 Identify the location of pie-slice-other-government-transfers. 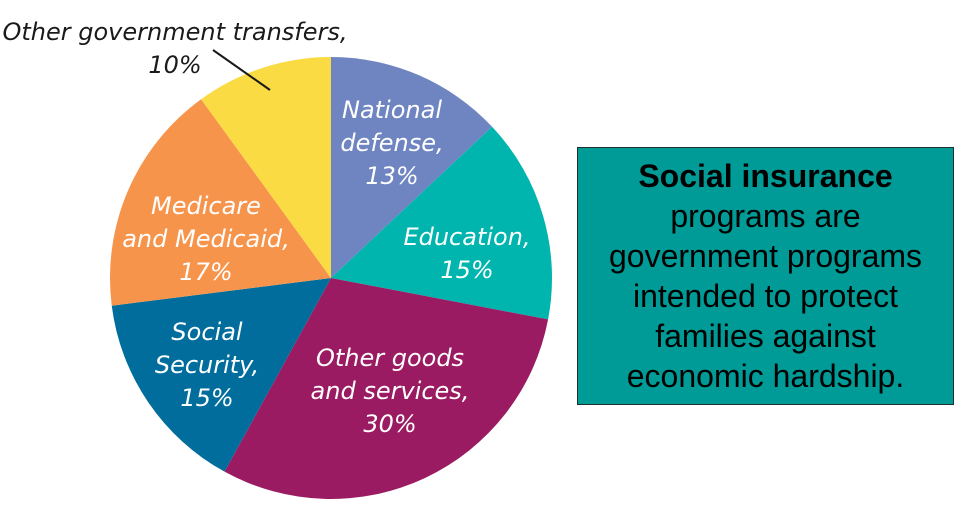
(266, 167).